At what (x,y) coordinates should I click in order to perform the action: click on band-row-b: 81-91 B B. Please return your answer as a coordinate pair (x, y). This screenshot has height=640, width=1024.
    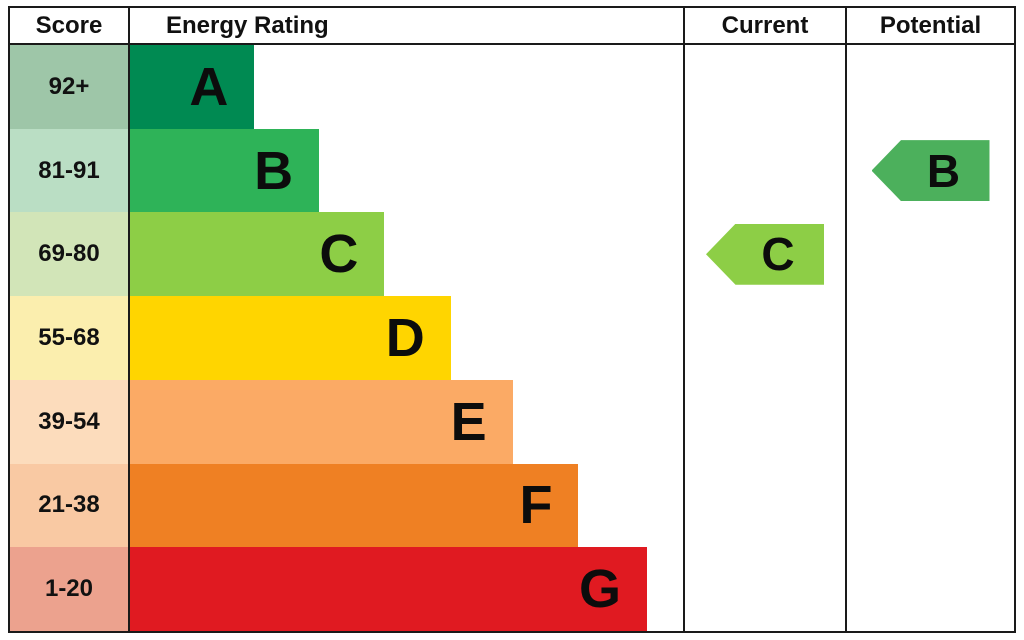
    Looking at the image, I should click on (512, 170).